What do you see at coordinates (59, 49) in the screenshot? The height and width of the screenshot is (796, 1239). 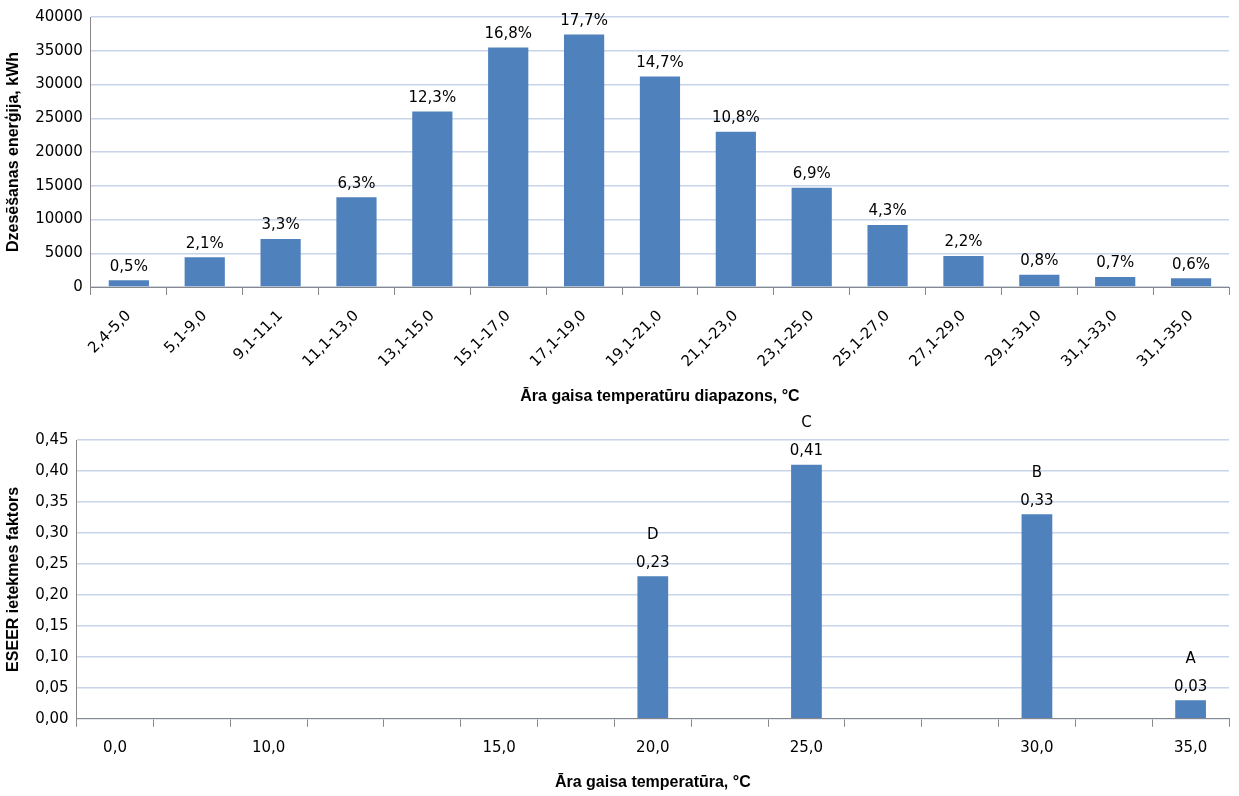 I see `y-tick-label: 35000` at bounding box center [59, 49].